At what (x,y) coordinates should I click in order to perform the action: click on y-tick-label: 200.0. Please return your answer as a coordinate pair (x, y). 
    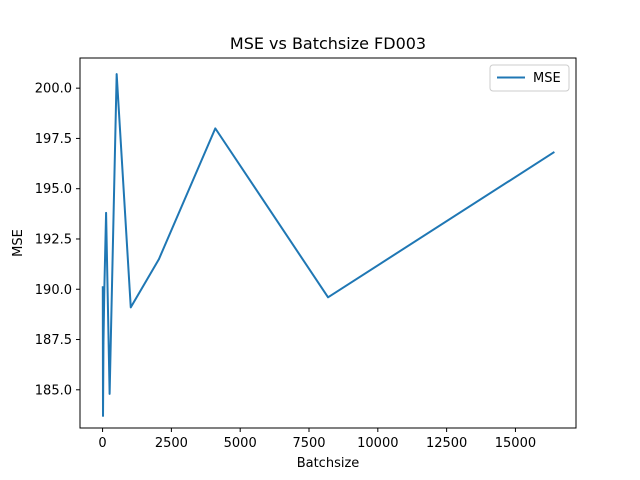
    Looking at the image, I should click on (53, 89).